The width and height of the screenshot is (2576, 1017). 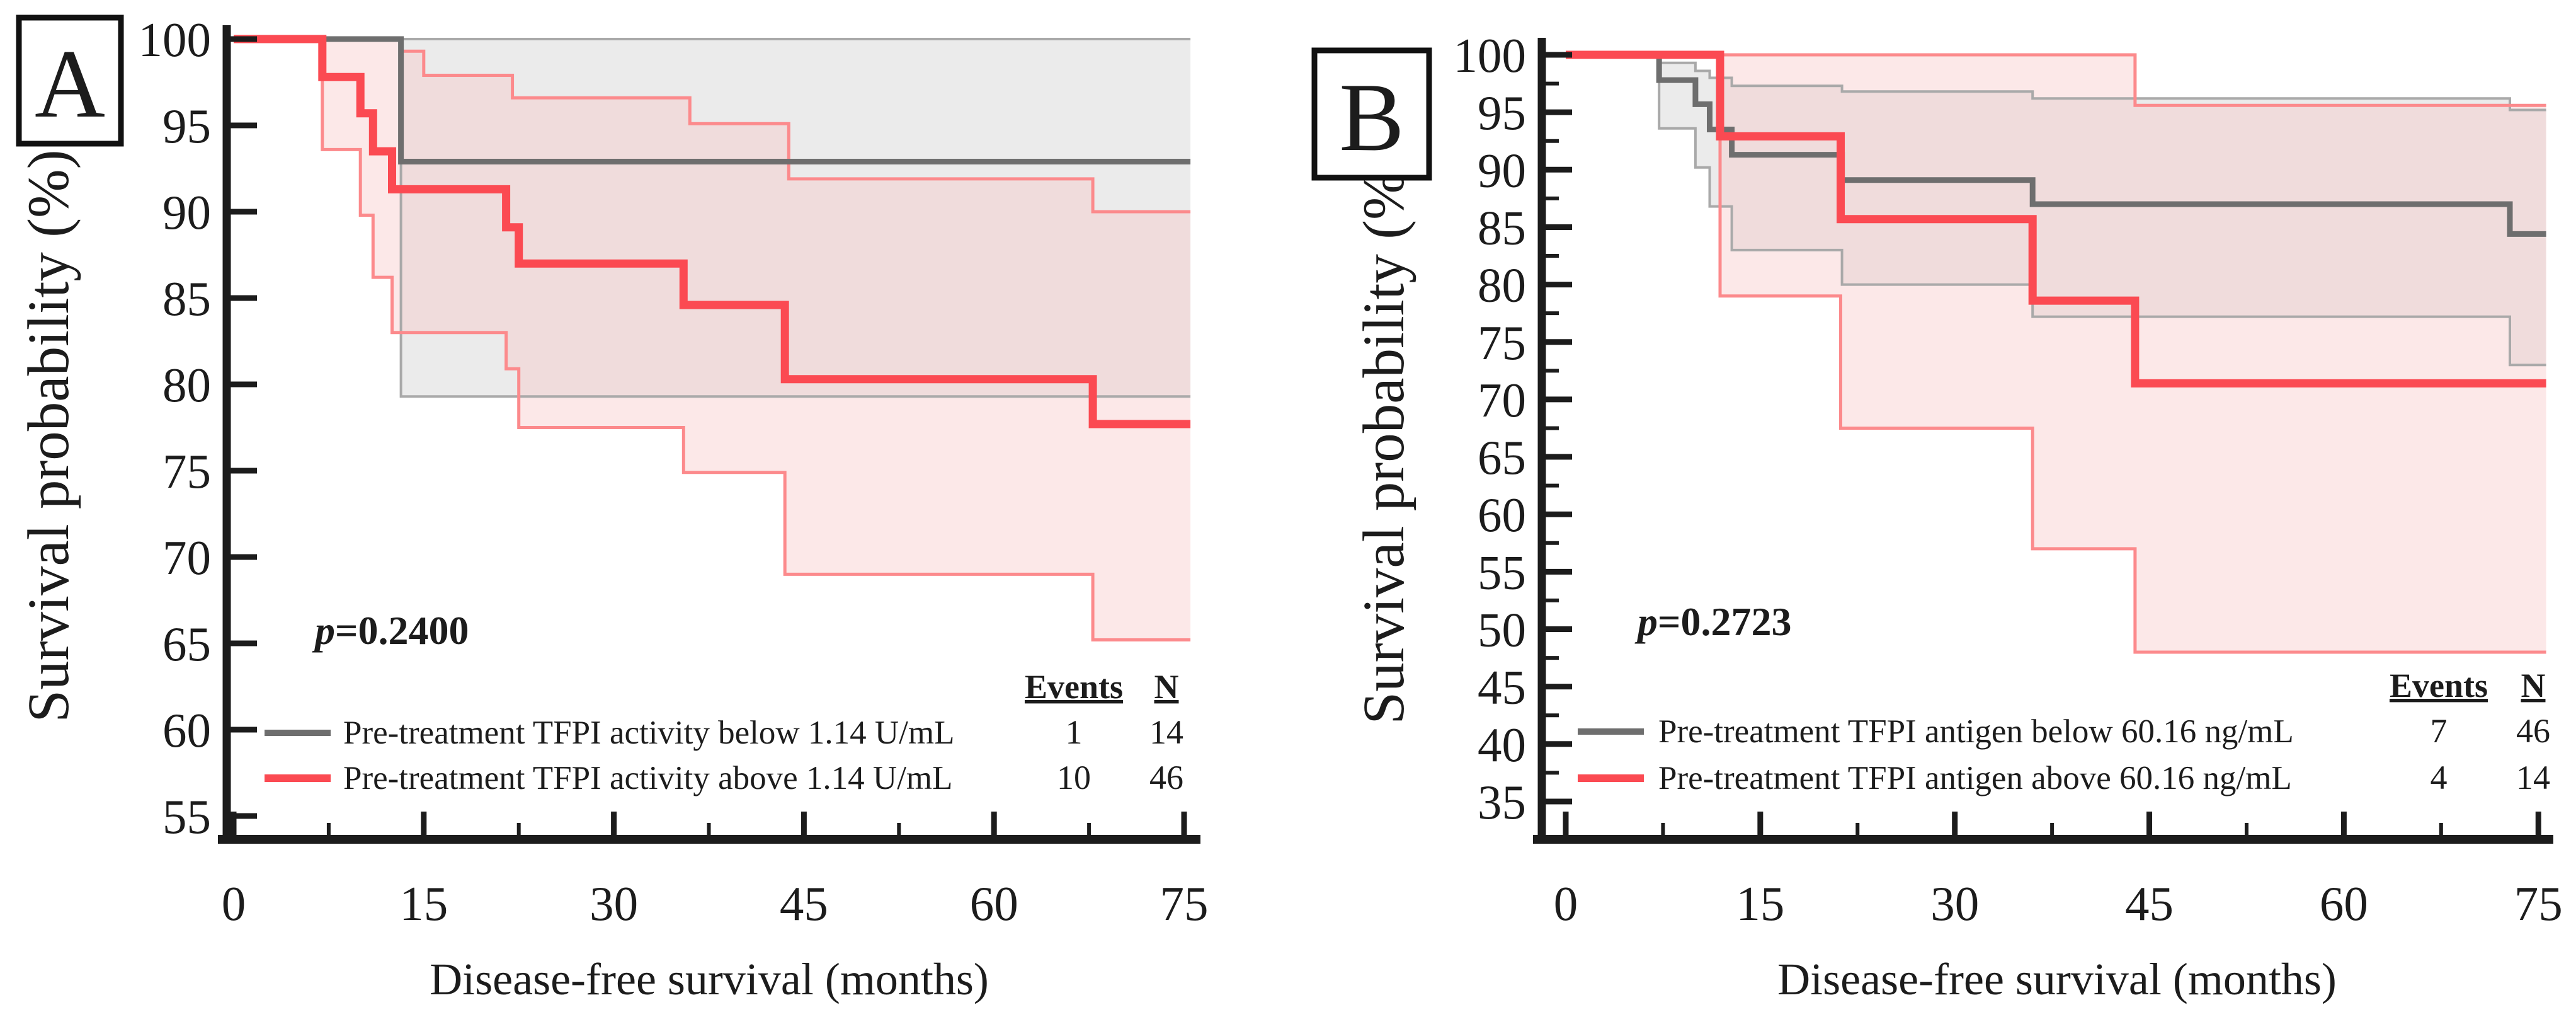 What do you see at coordinates (2344, 903) in the screenshot?
I see `panel-b-x-tick-label: 60` at bounding box center [2344, 903].